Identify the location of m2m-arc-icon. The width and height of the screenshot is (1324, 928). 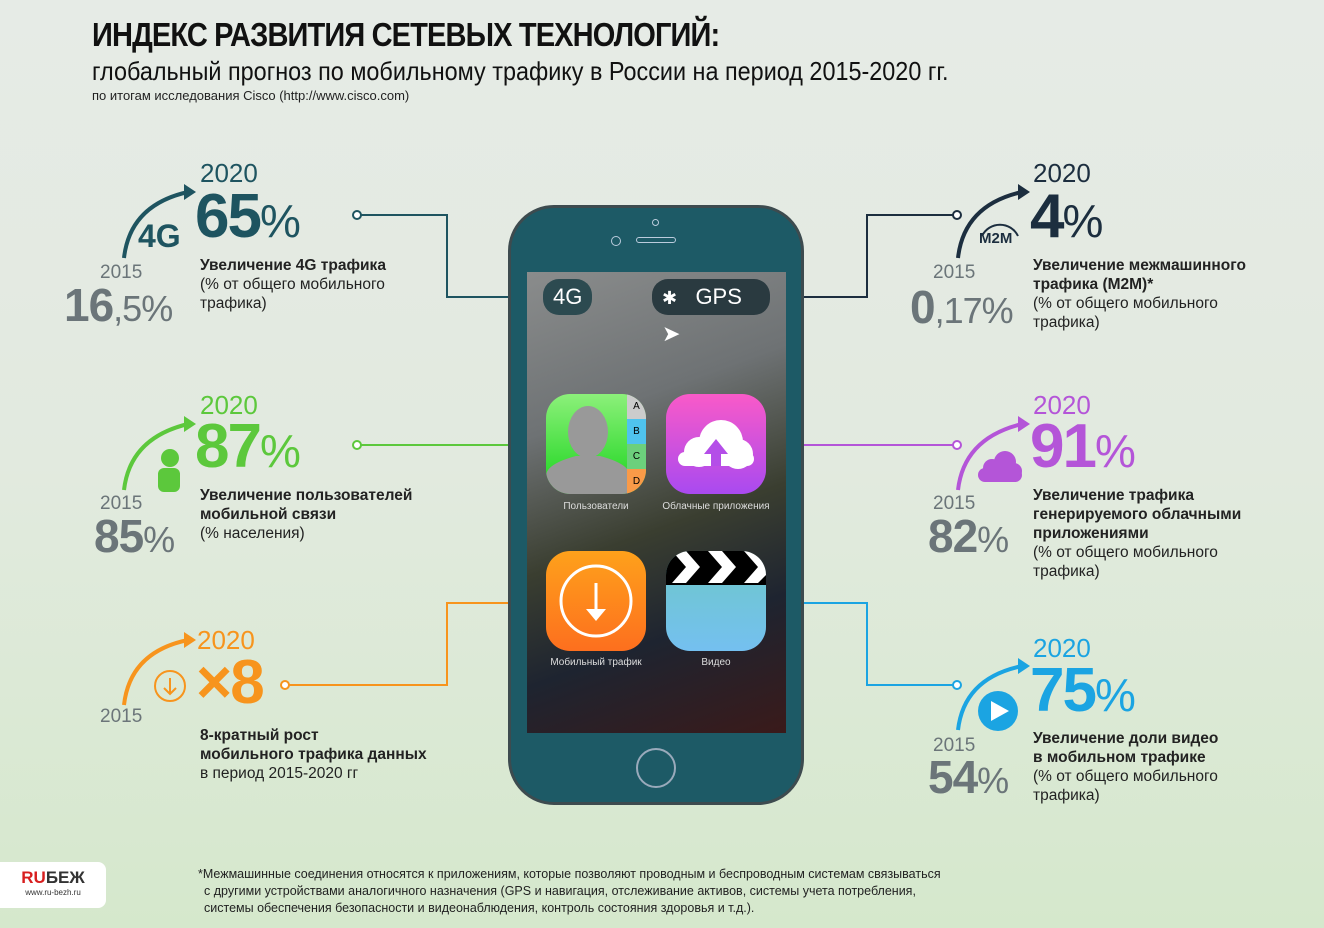
(1000, 230).